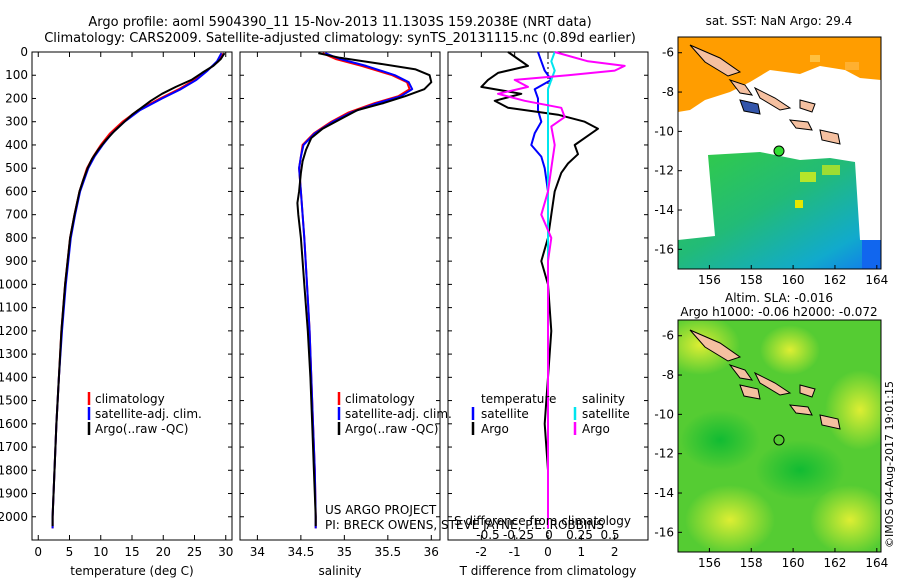 The height and width of the screenshot is (580, 900). Describe the element at coordinates (16, 122) in the screenshot. I see `y-tick-label: 300` at that location.